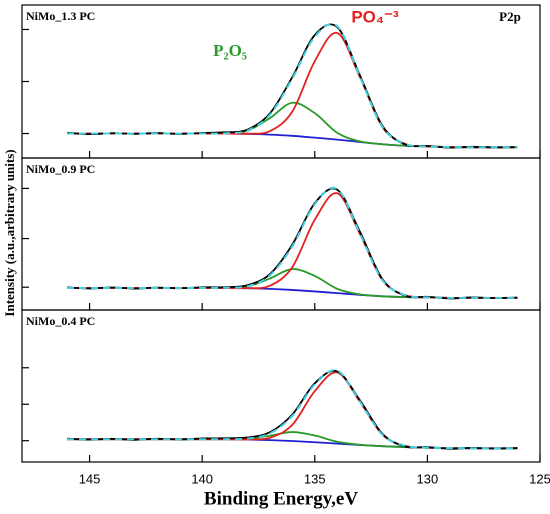 The height and width of the screenshot is (514, 550). What do you see at coordinates (9, 232) in the screenshot?
I see `y-axis-label: Intensity (a.u.,arbitrary units)` at bounding box center [9, 232].